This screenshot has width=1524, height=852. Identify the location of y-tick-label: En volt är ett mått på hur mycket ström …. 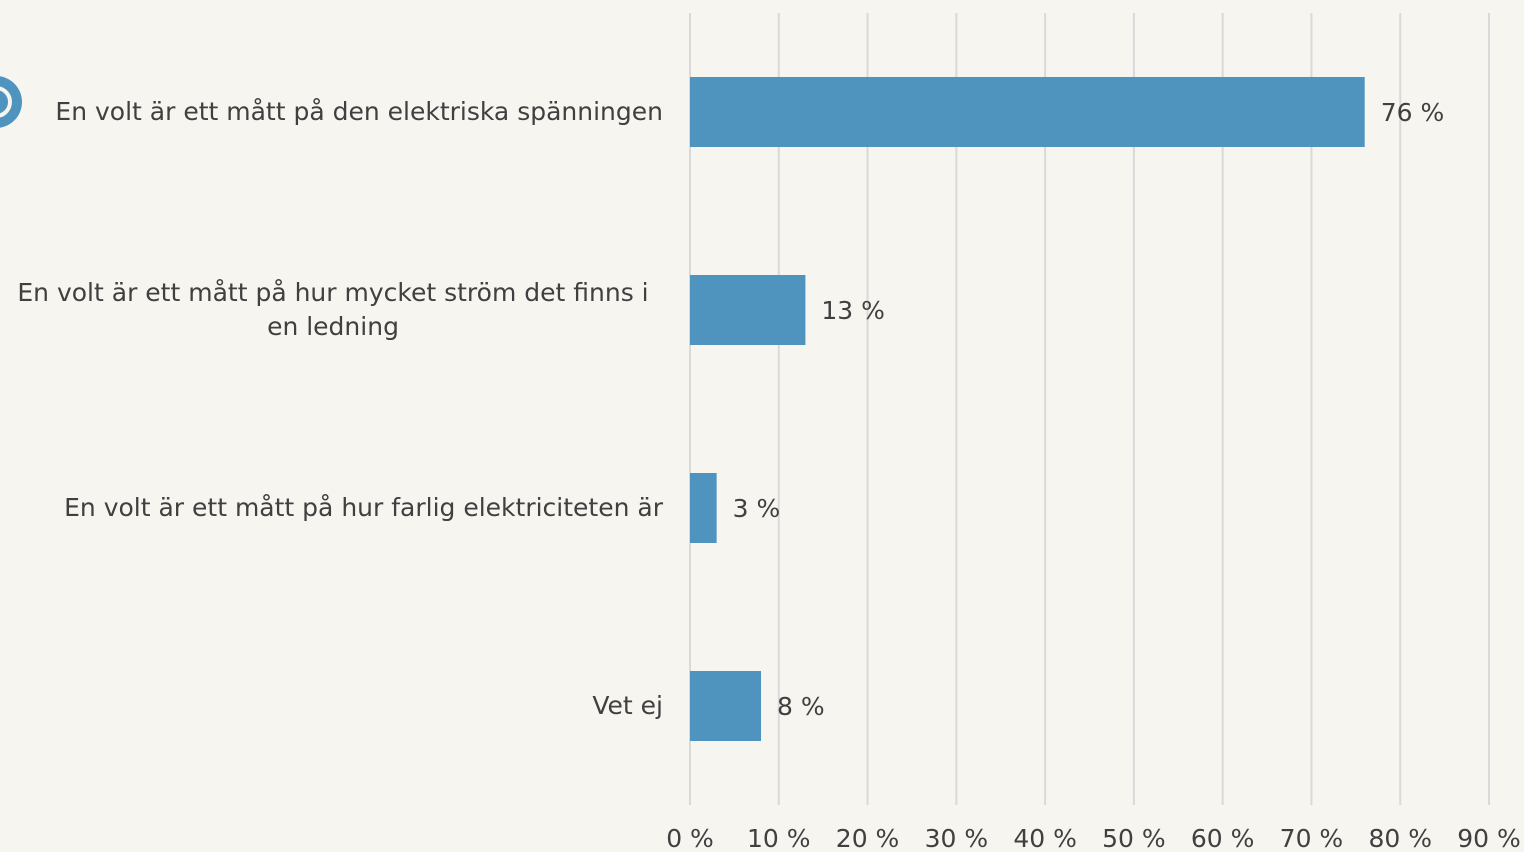
(333, 309).